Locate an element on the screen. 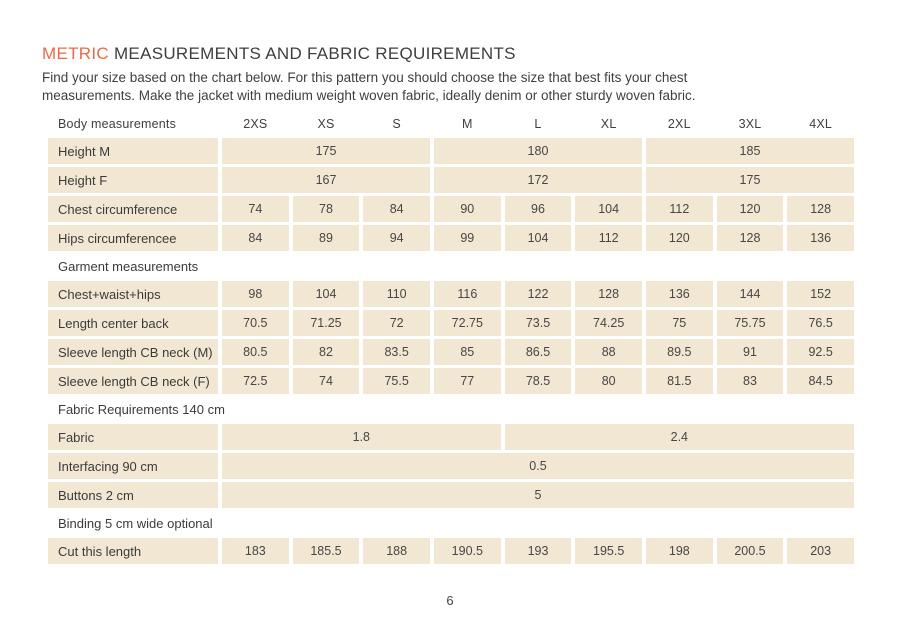 The height and width of the screenshot is (634, 900). size-column-header: 3XL is located at coordinates (750, 124).